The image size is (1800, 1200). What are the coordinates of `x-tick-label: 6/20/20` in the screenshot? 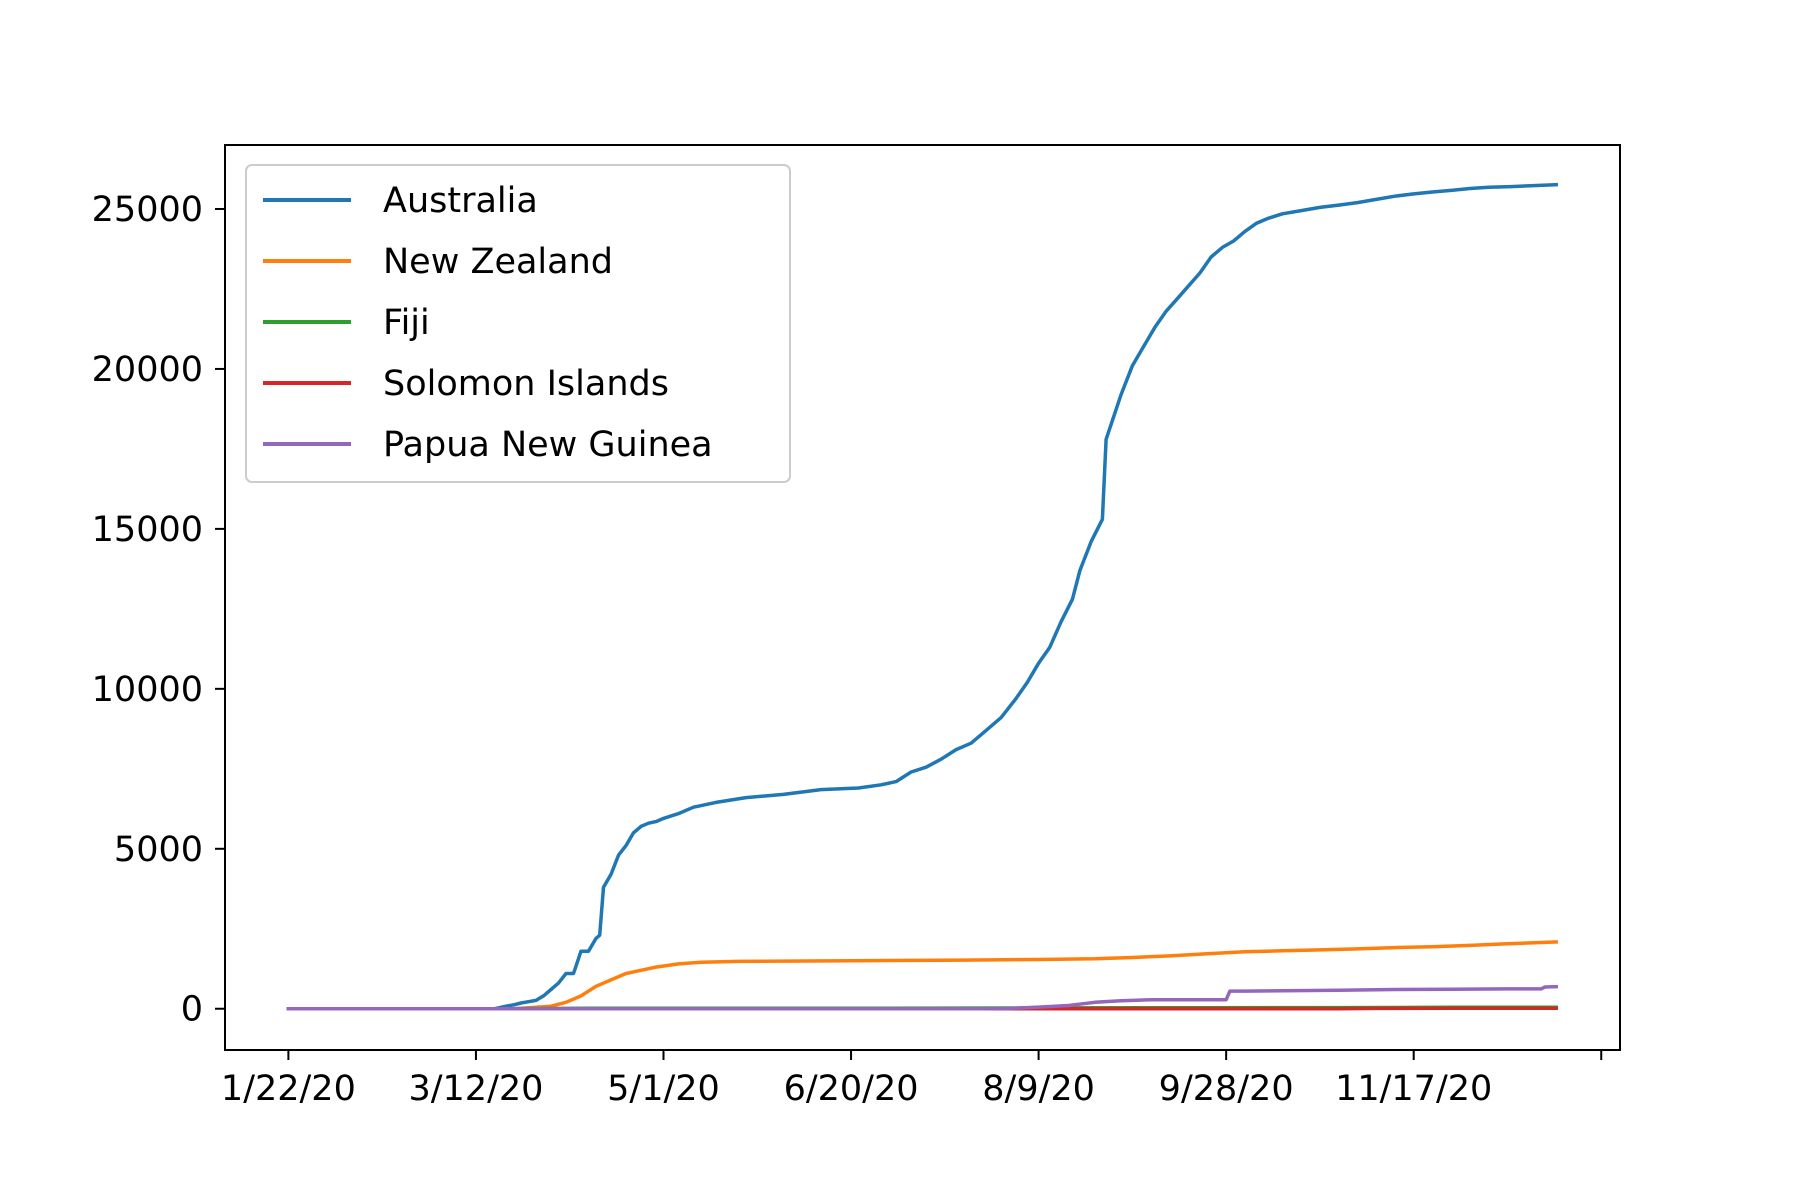 It's located at (851, 1089).